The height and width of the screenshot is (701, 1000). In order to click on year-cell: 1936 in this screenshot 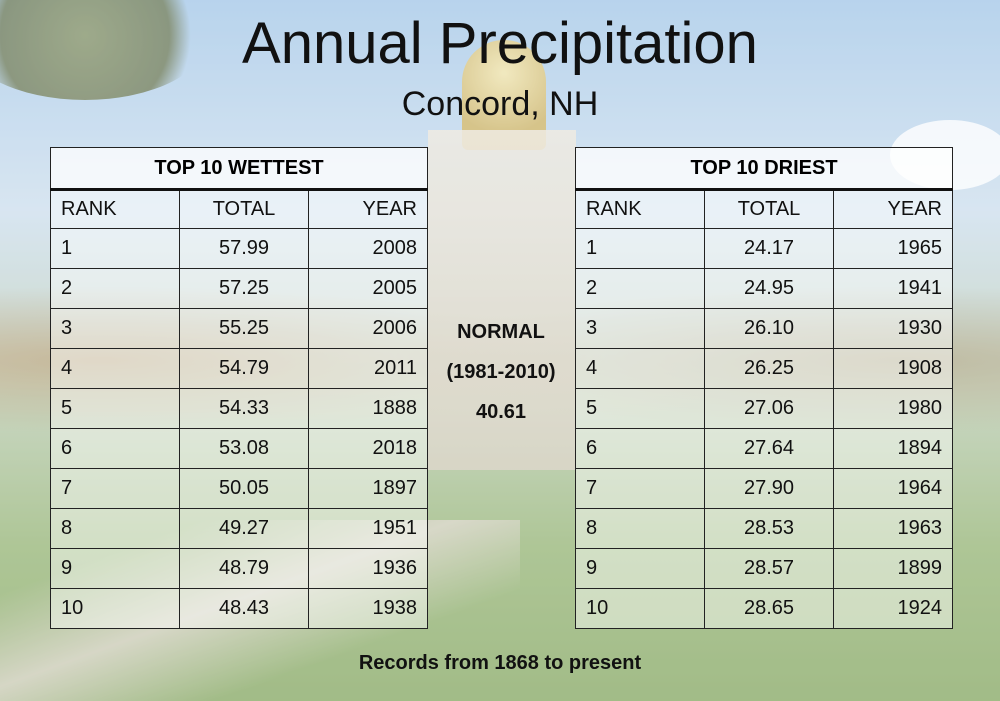, I will do `click(368, 568)`.